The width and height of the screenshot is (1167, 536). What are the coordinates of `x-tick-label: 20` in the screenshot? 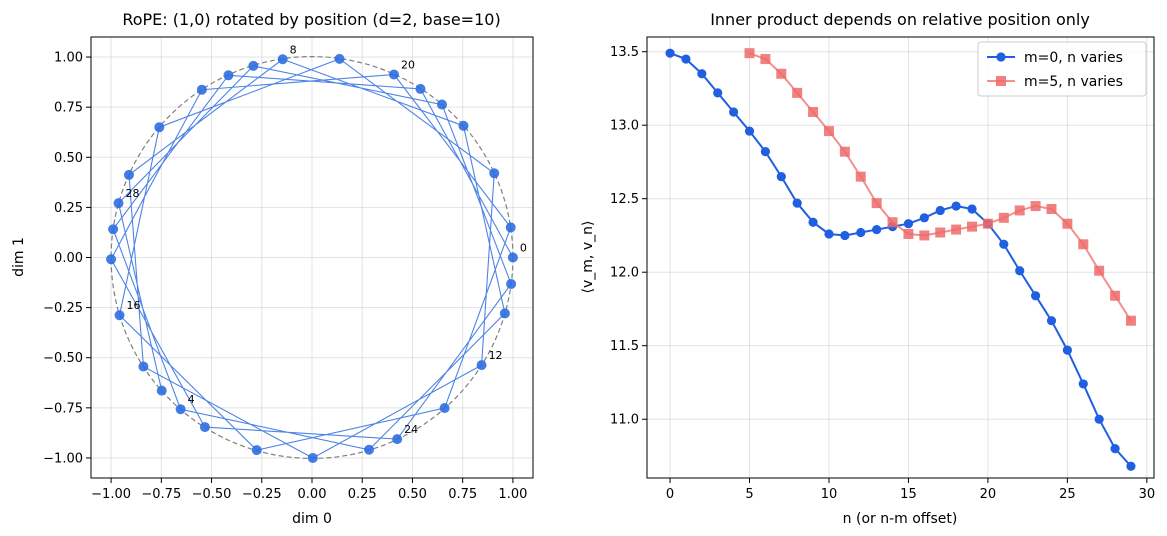 It's located at (988, 494).